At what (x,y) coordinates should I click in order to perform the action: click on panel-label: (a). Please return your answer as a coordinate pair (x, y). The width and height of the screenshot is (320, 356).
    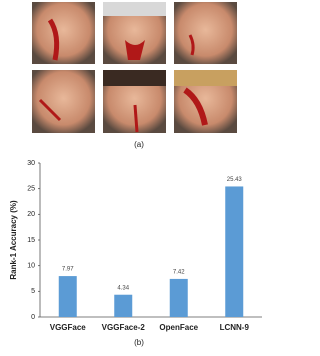
    Looking at the image, I should click on (139, 144).